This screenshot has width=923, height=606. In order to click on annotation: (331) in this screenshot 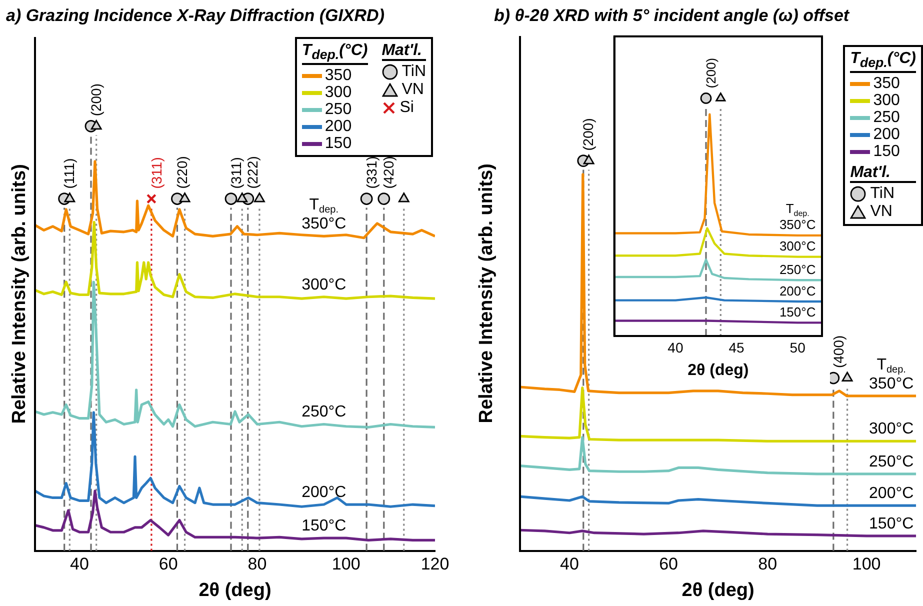, I will do `click(371, 172)`.